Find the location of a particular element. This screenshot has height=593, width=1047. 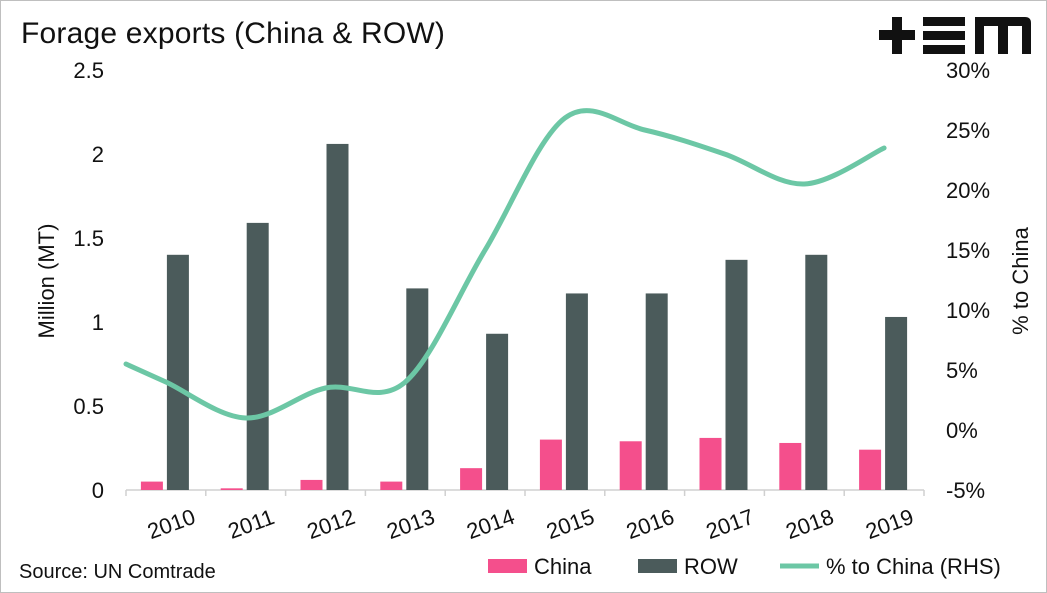

x-axis-tick-label: 2017 is located at coordinates (730, 524).